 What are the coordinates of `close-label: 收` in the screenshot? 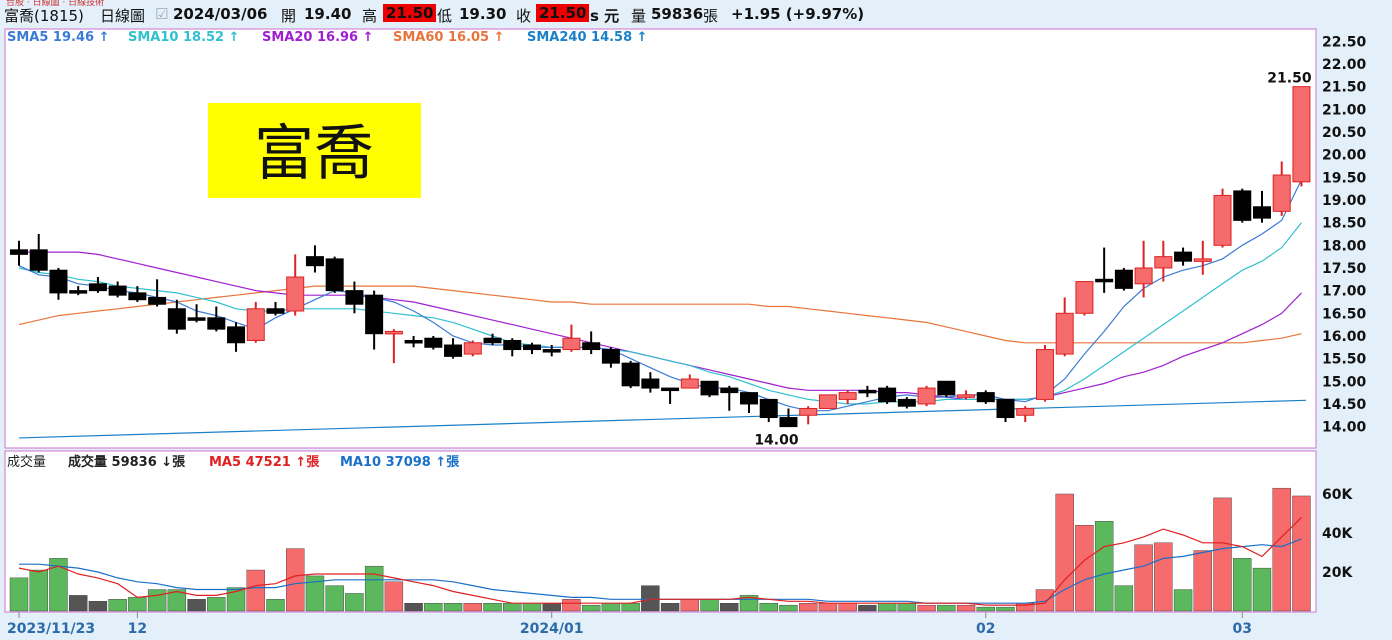 It's located at (524, 16).